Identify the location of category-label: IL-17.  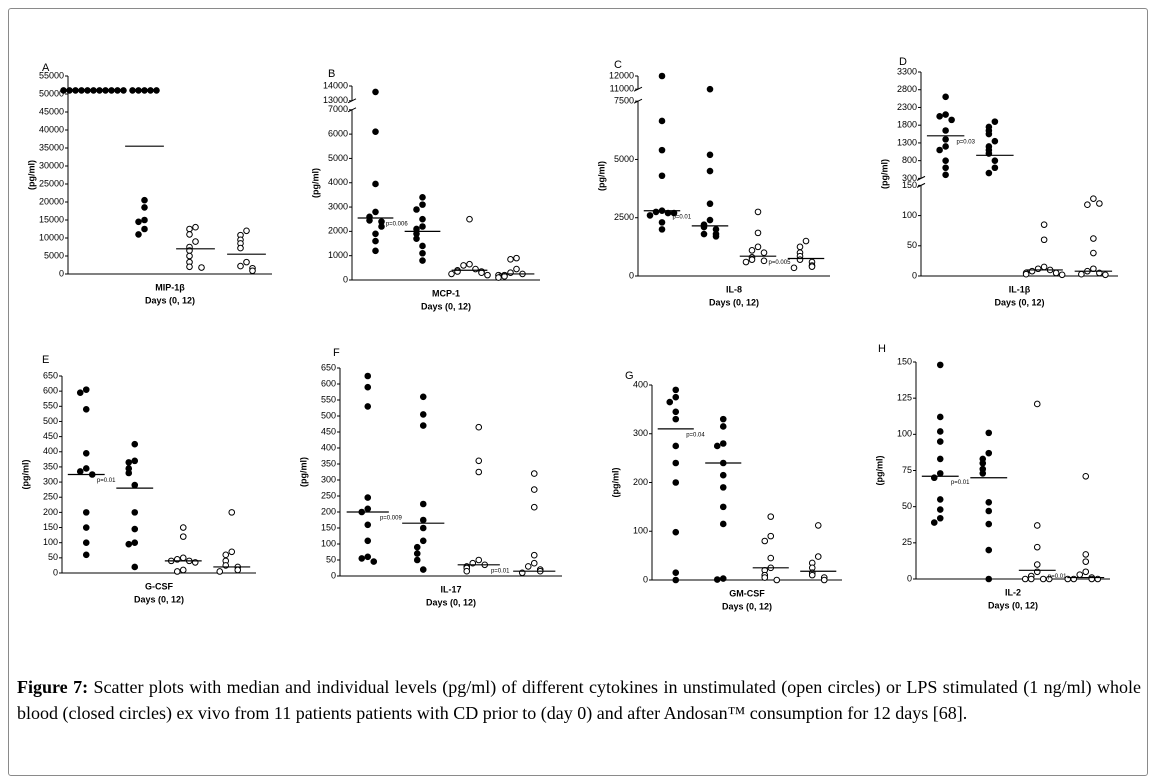
(450, 589).